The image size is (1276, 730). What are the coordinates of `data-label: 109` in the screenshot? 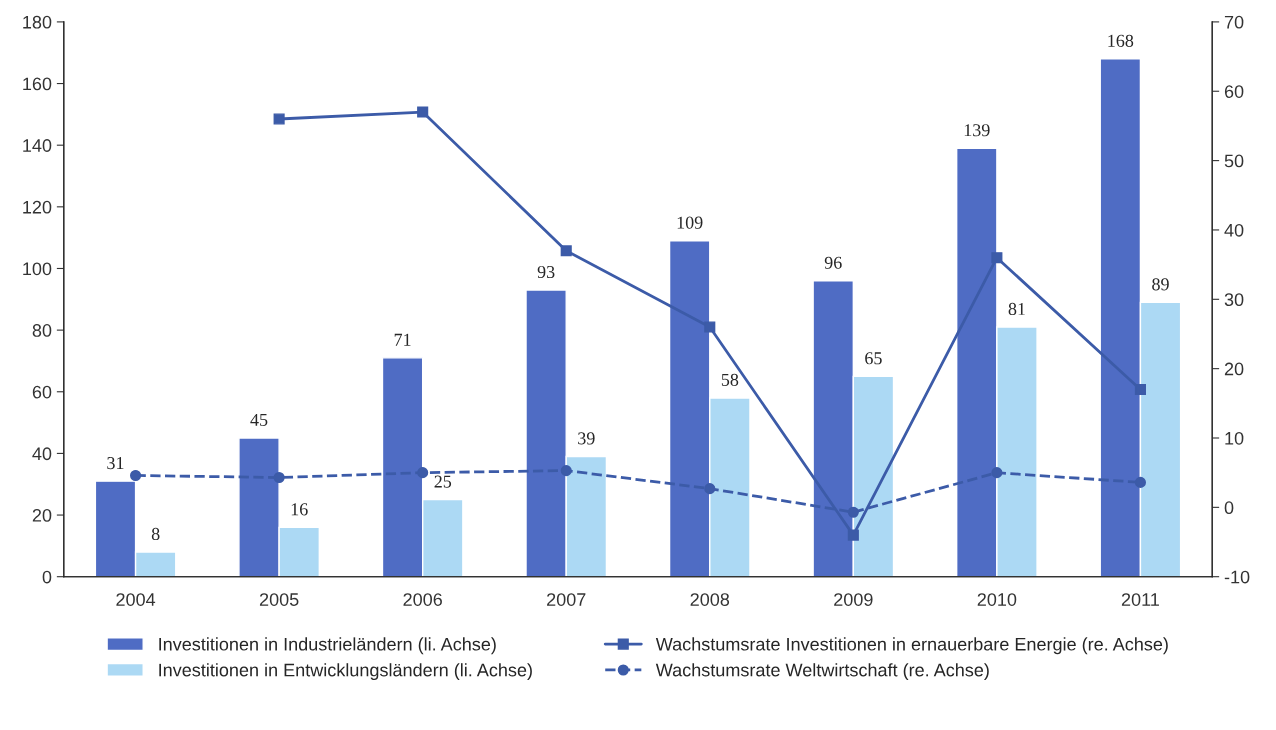 It's located at (690, 222).